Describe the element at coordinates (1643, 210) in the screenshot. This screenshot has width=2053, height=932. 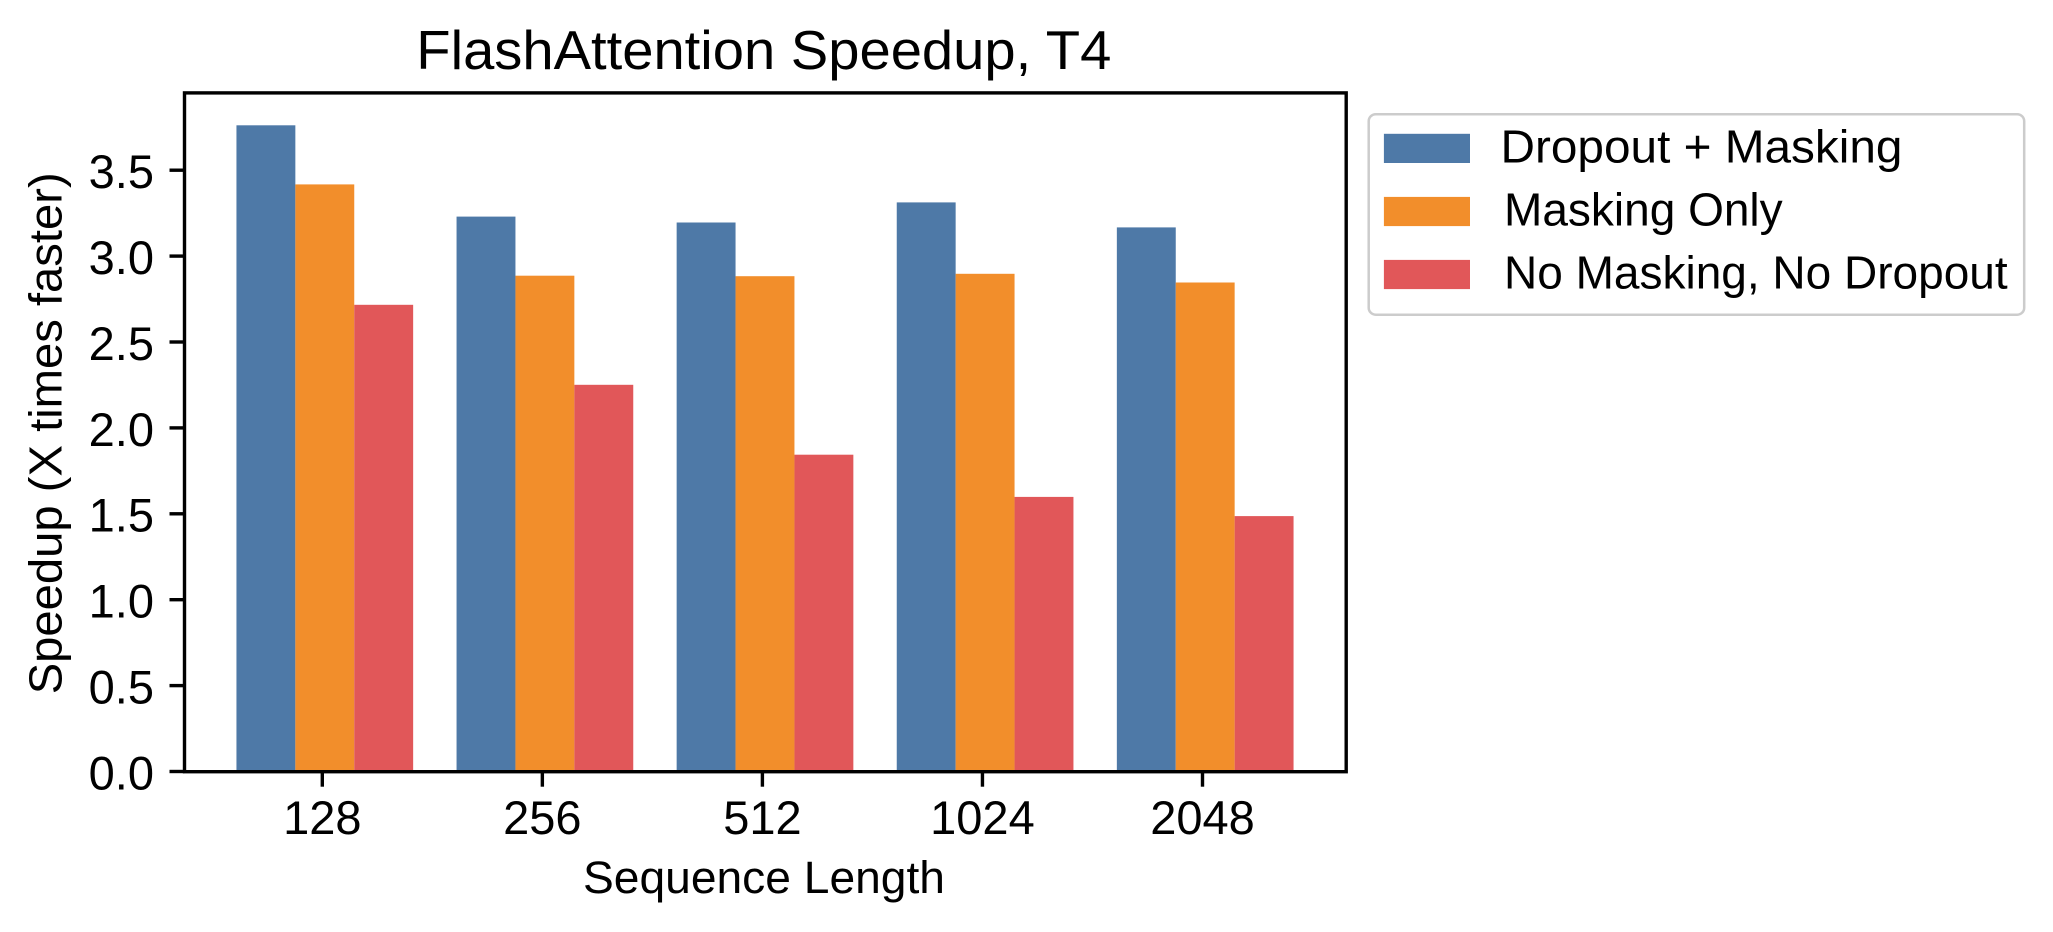
I see `svg-text: Masking Only` at that location.